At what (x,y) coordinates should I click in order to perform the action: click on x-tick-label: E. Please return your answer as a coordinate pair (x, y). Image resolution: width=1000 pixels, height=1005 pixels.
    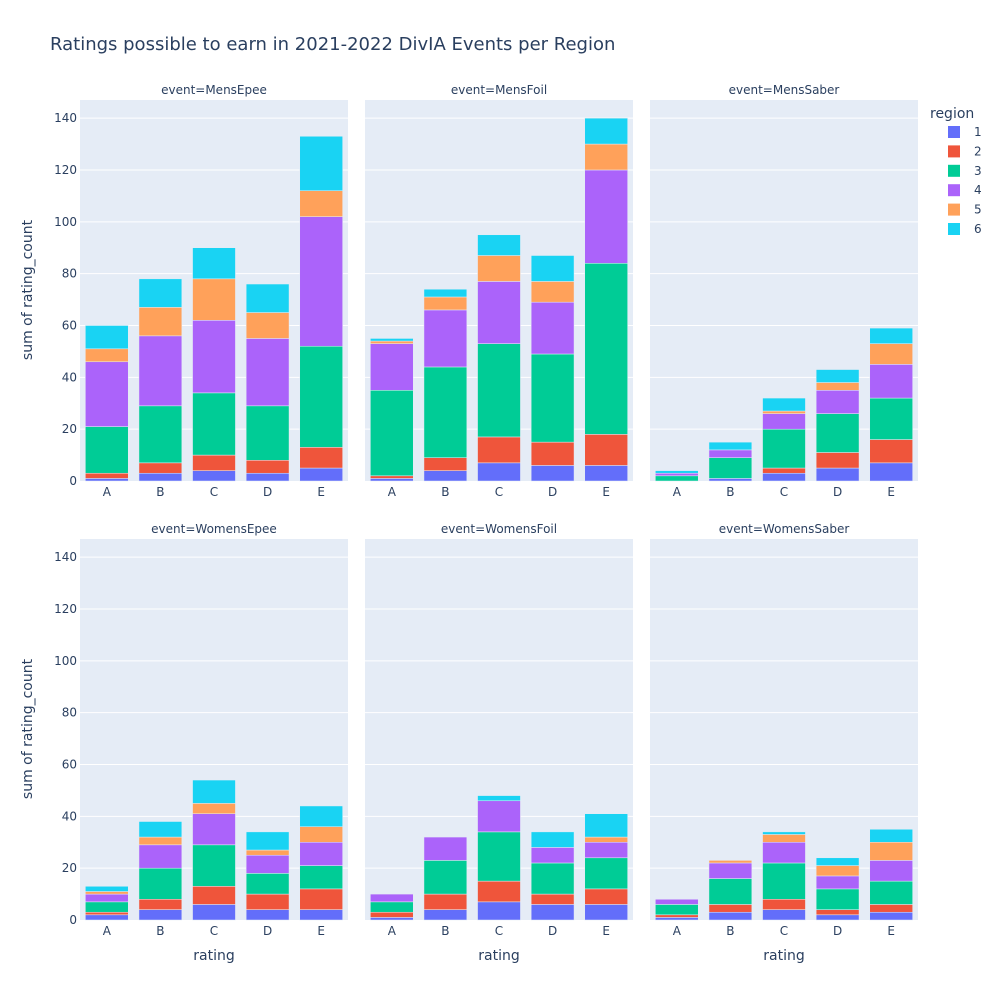
    Looking at the image, I should click on (606, 931).